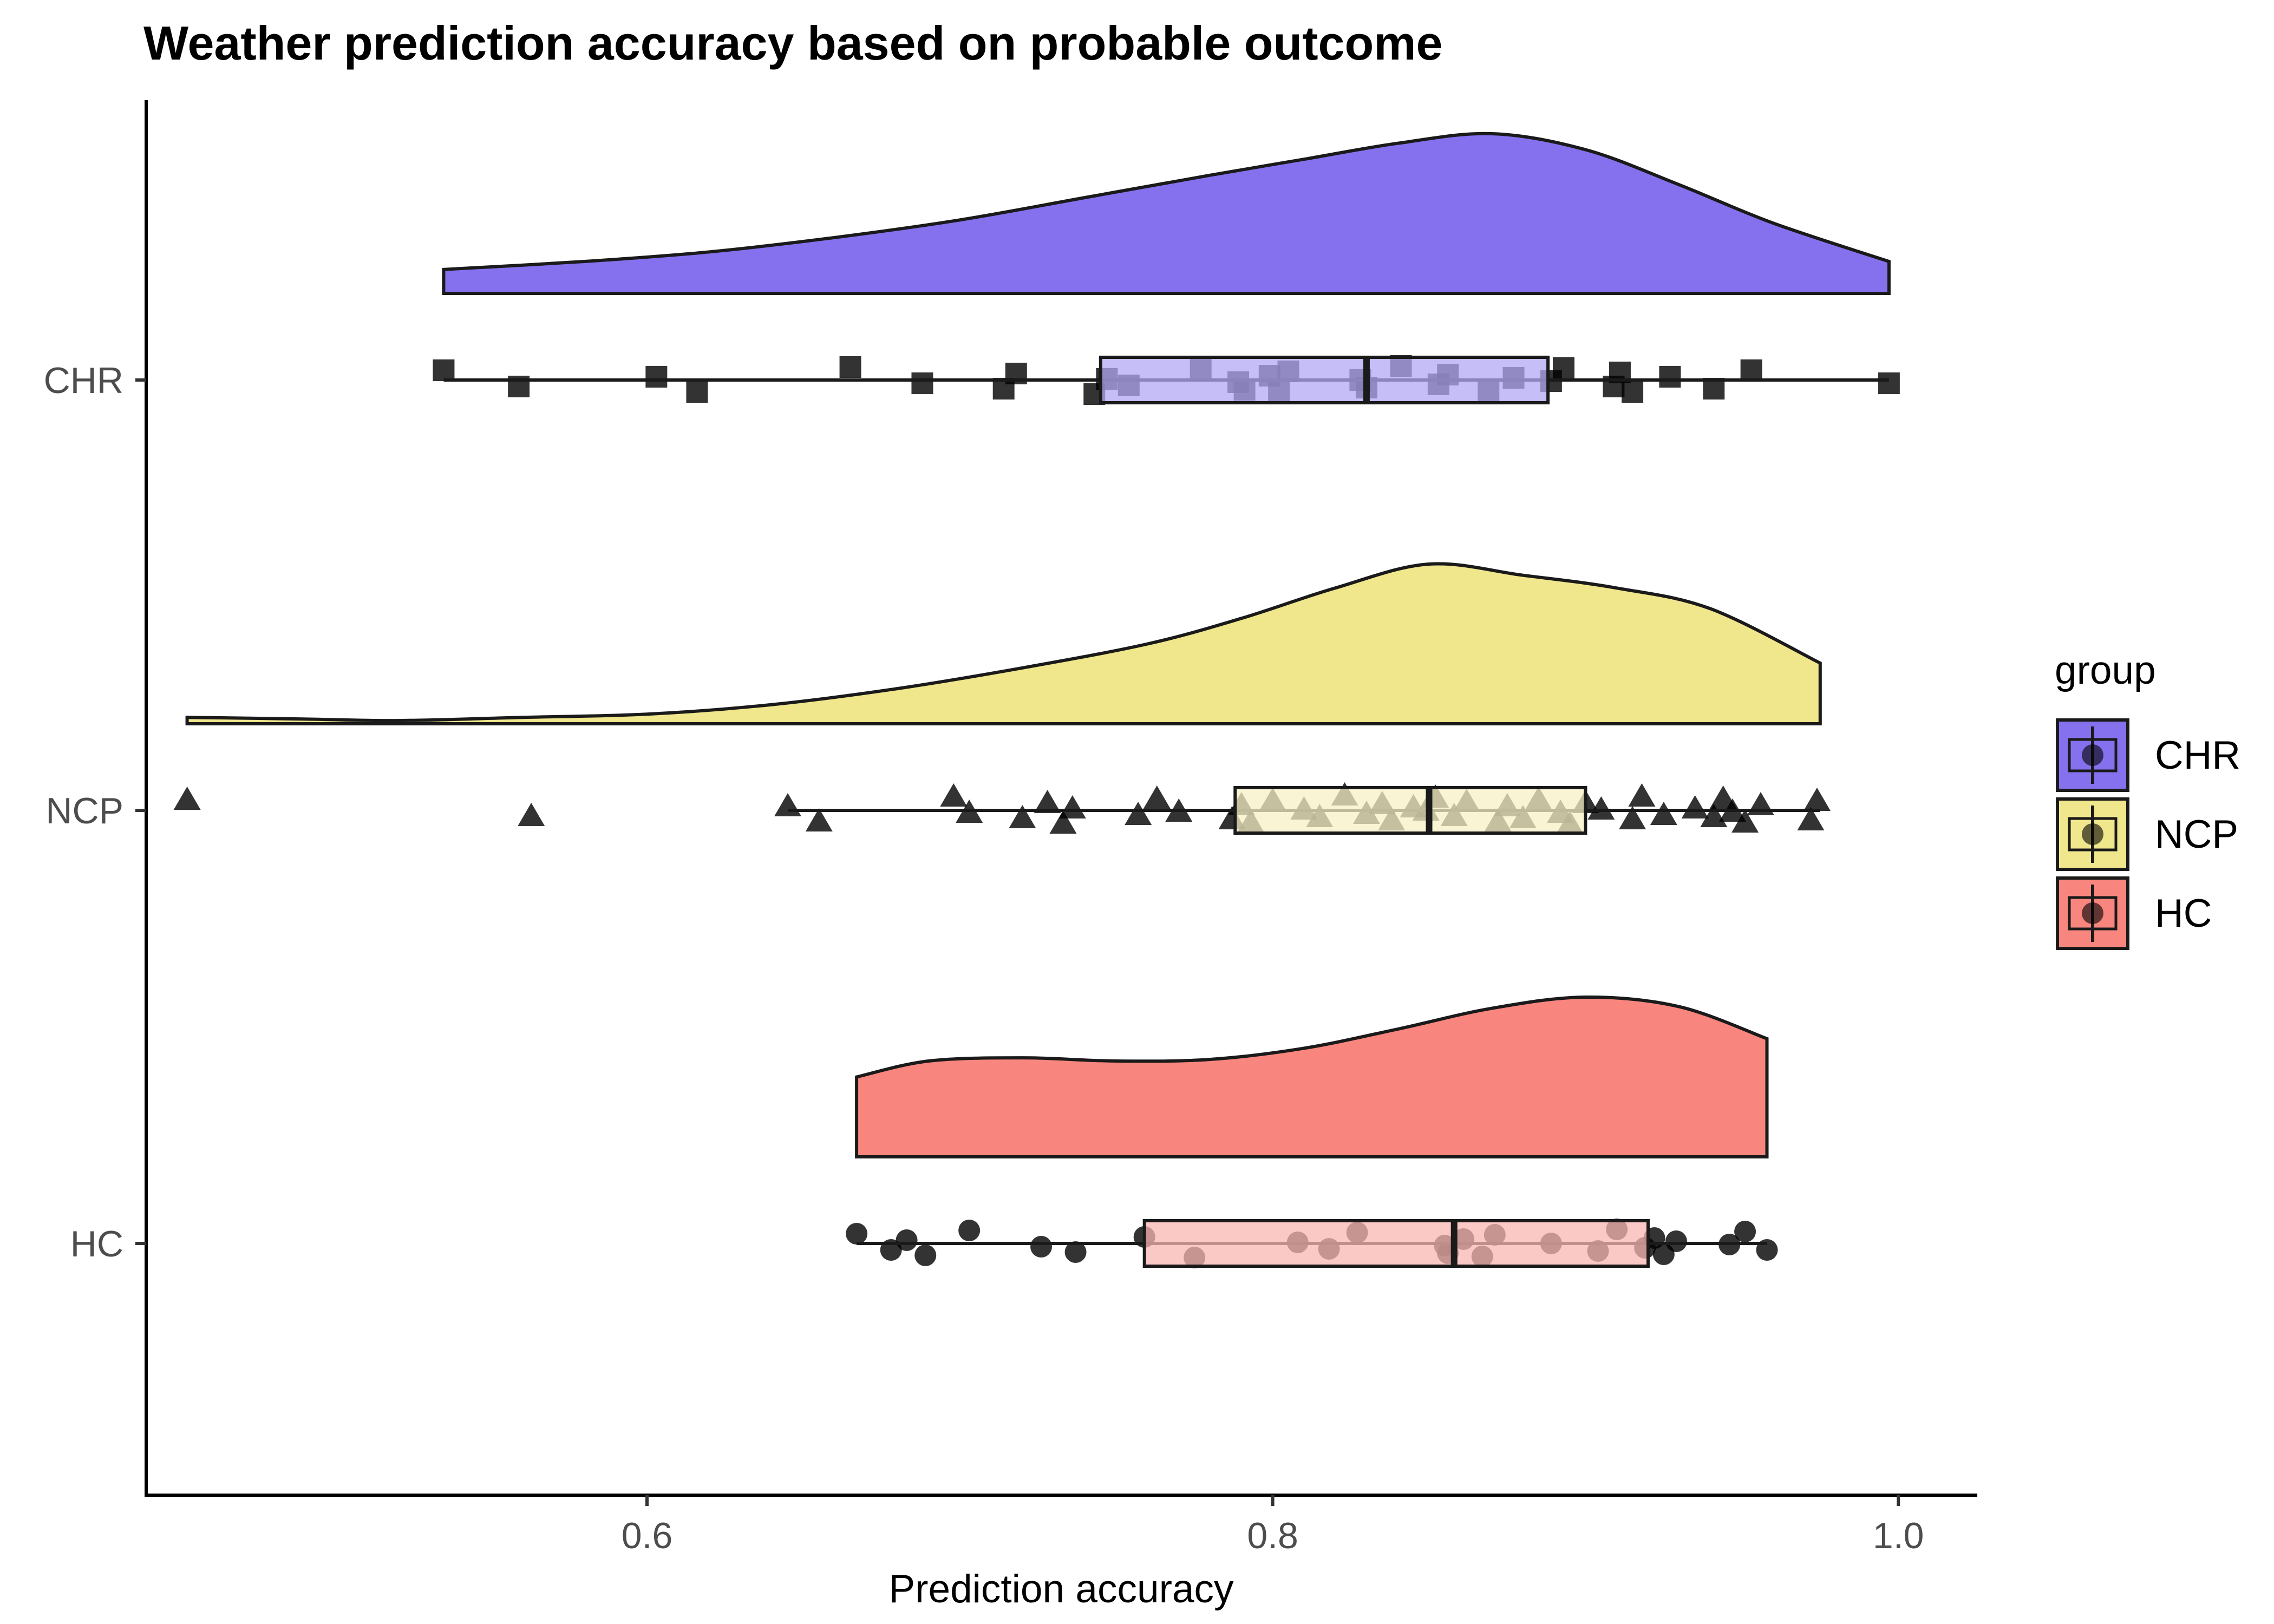 The width and height of the screenshot is (2274, 1624). What do you see at coordinates (1899, 1535) in the screenshot?
I see `x-tick-label: 1.0` at bounding box center [1899, 1535].